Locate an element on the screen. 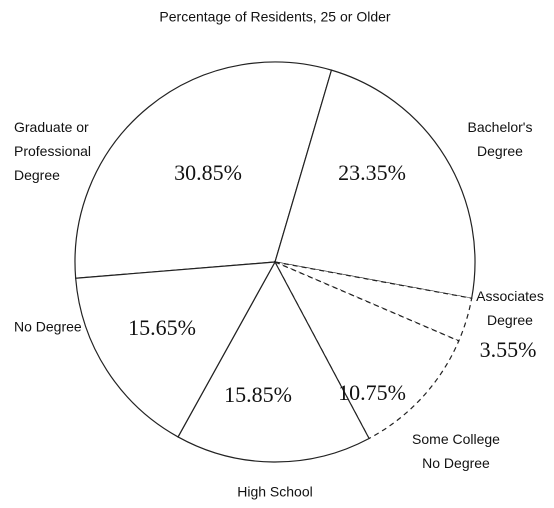 Image resolution: width=554 pixels, height=508 pixels. slice-label: Associates Degree is located at coordinates (510, 308).